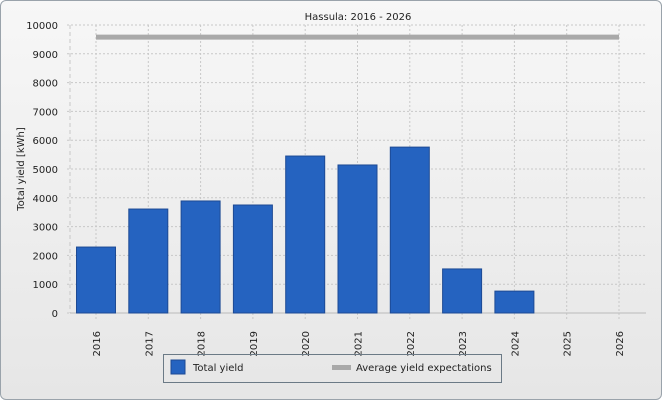  Describe the element at coordinates (45, 170) in the screenshot. I see `y-tick-label: 5000` at that location.